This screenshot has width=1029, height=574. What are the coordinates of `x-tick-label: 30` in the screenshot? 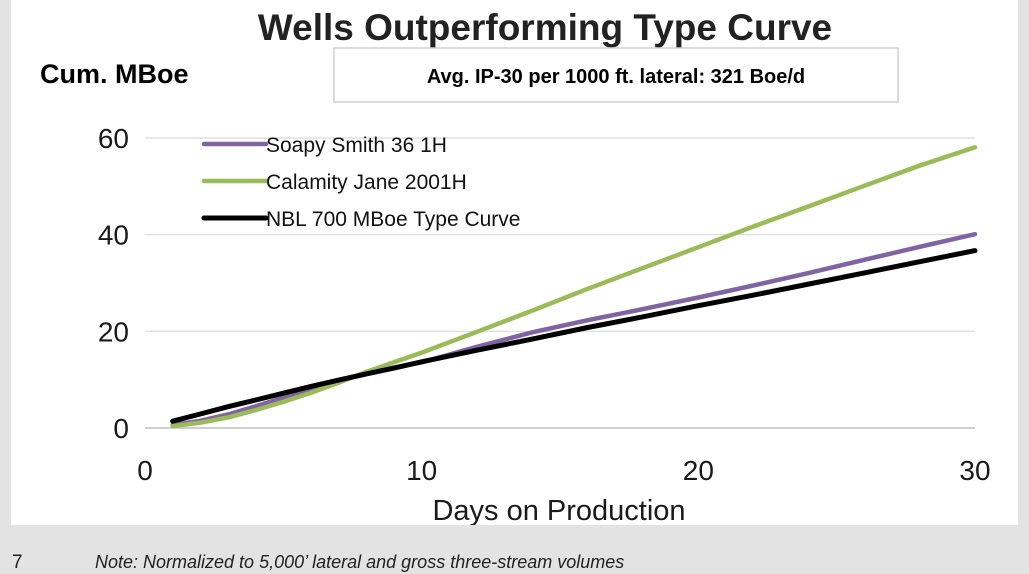 It's located at (974, 470).